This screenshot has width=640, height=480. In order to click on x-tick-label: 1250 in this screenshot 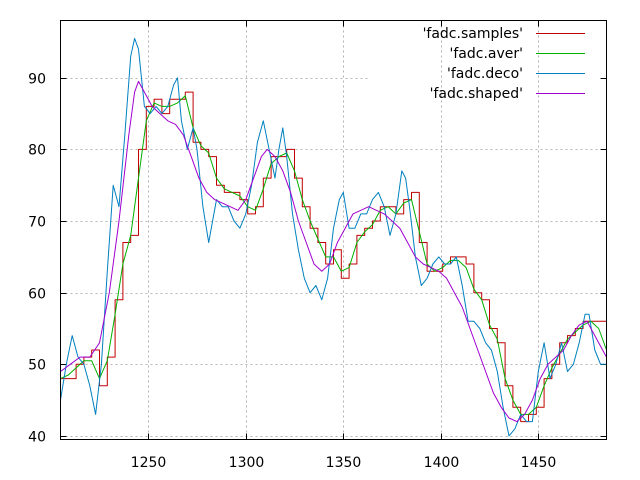, I will do `click(149, 463)`.